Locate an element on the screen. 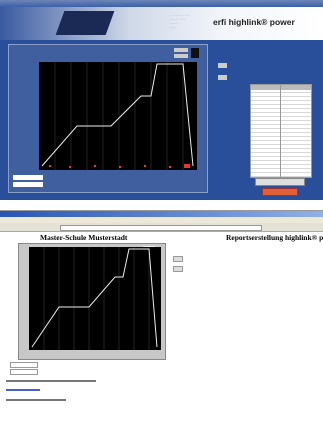  table-header is located at coordinates (281, 87).